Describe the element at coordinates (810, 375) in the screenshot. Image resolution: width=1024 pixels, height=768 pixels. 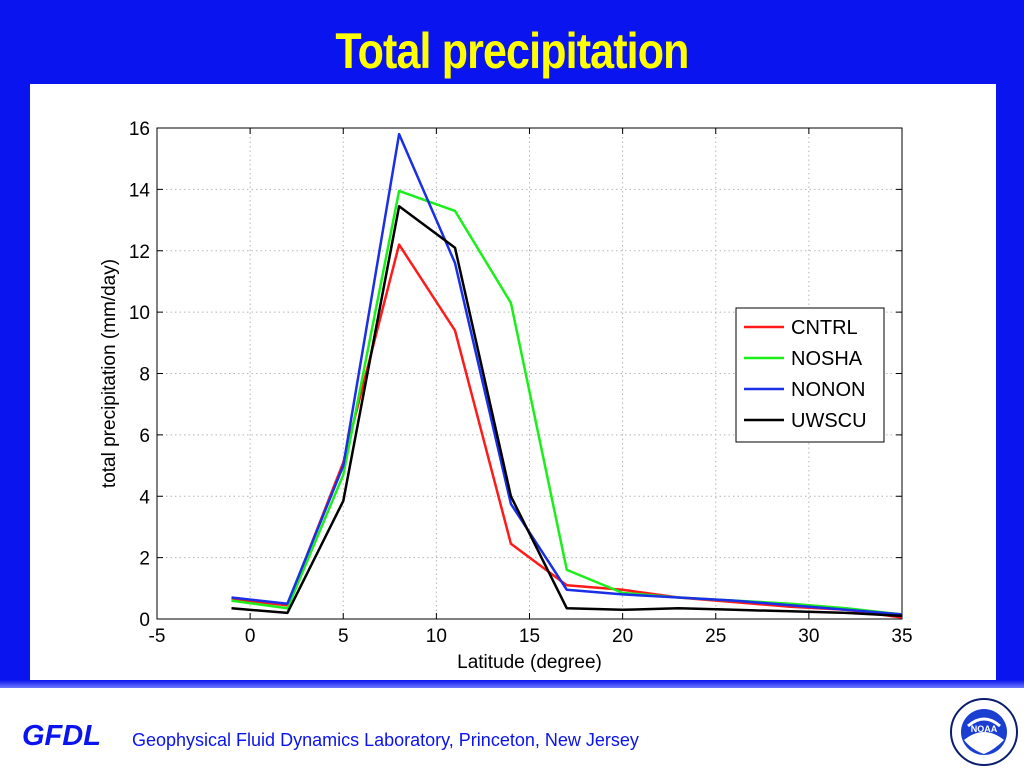
I see `chart-legend: CNTRL NOSHA NONON UWSCU` at that location.